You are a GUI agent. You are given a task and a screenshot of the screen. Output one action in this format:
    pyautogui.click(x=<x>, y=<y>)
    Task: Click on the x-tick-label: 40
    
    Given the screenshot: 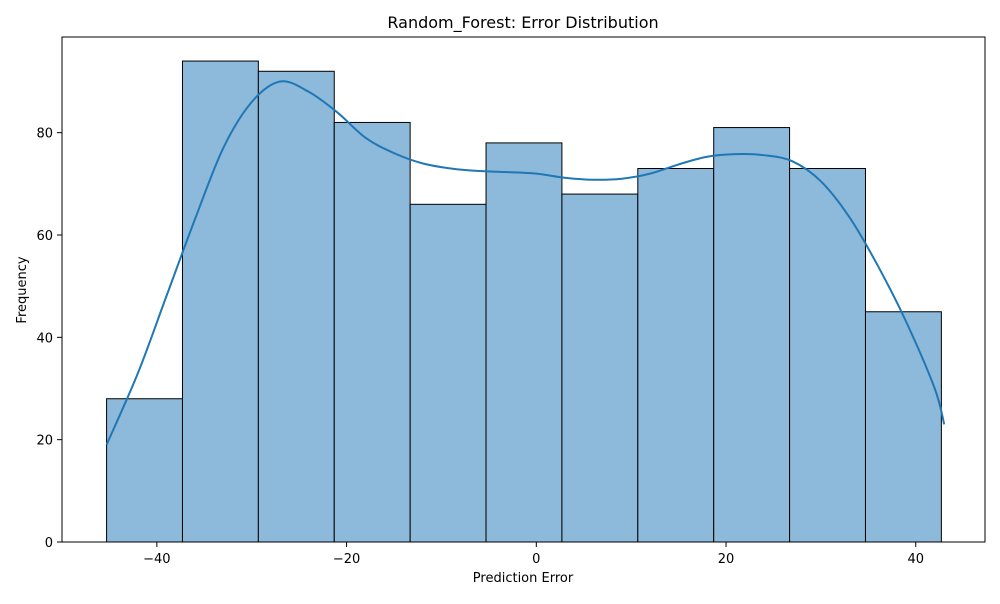 What is the action you would take?
    pyautogui.click(x=915, y=559)
    